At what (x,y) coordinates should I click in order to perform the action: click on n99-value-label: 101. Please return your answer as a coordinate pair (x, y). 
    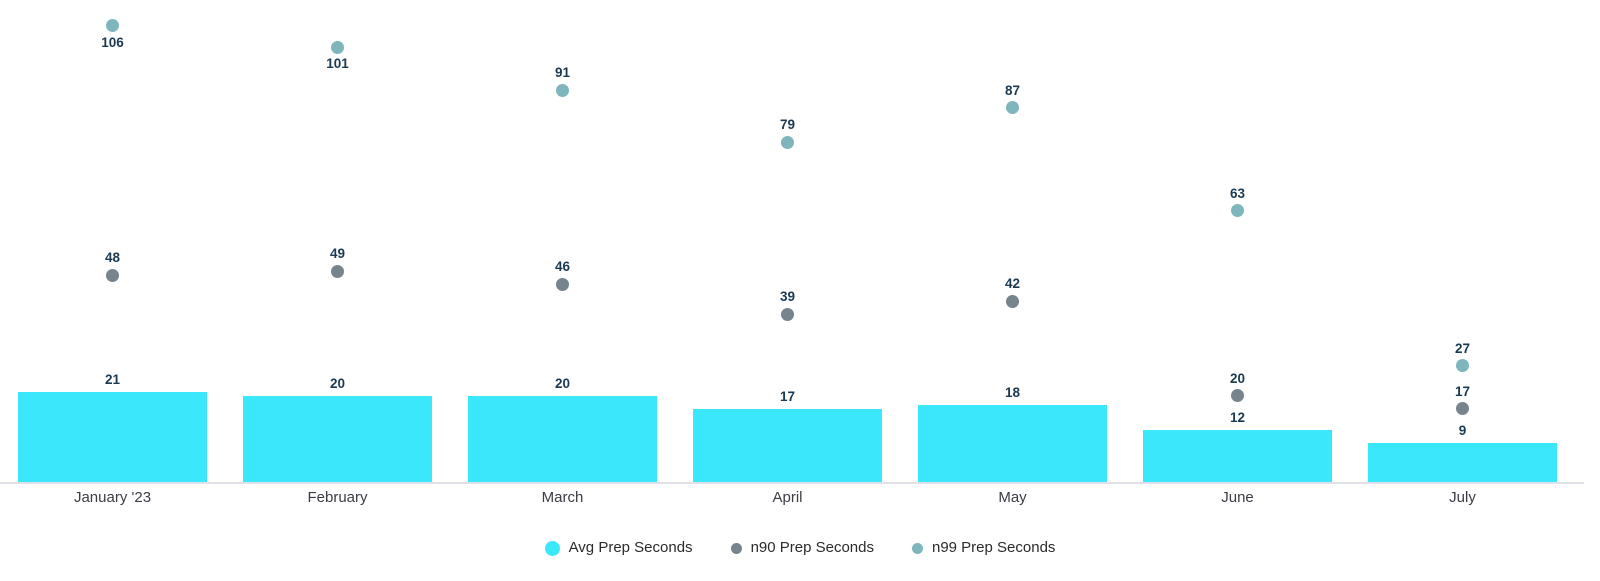
    Looking at the image, I should click on (337, 64).